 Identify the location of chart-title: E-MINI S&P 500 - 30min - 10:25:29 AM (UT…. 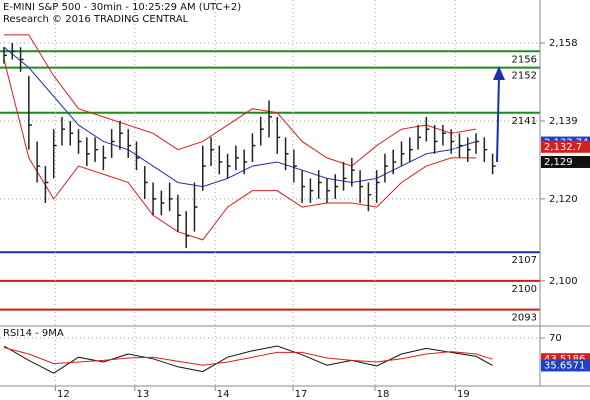
(122, 7).